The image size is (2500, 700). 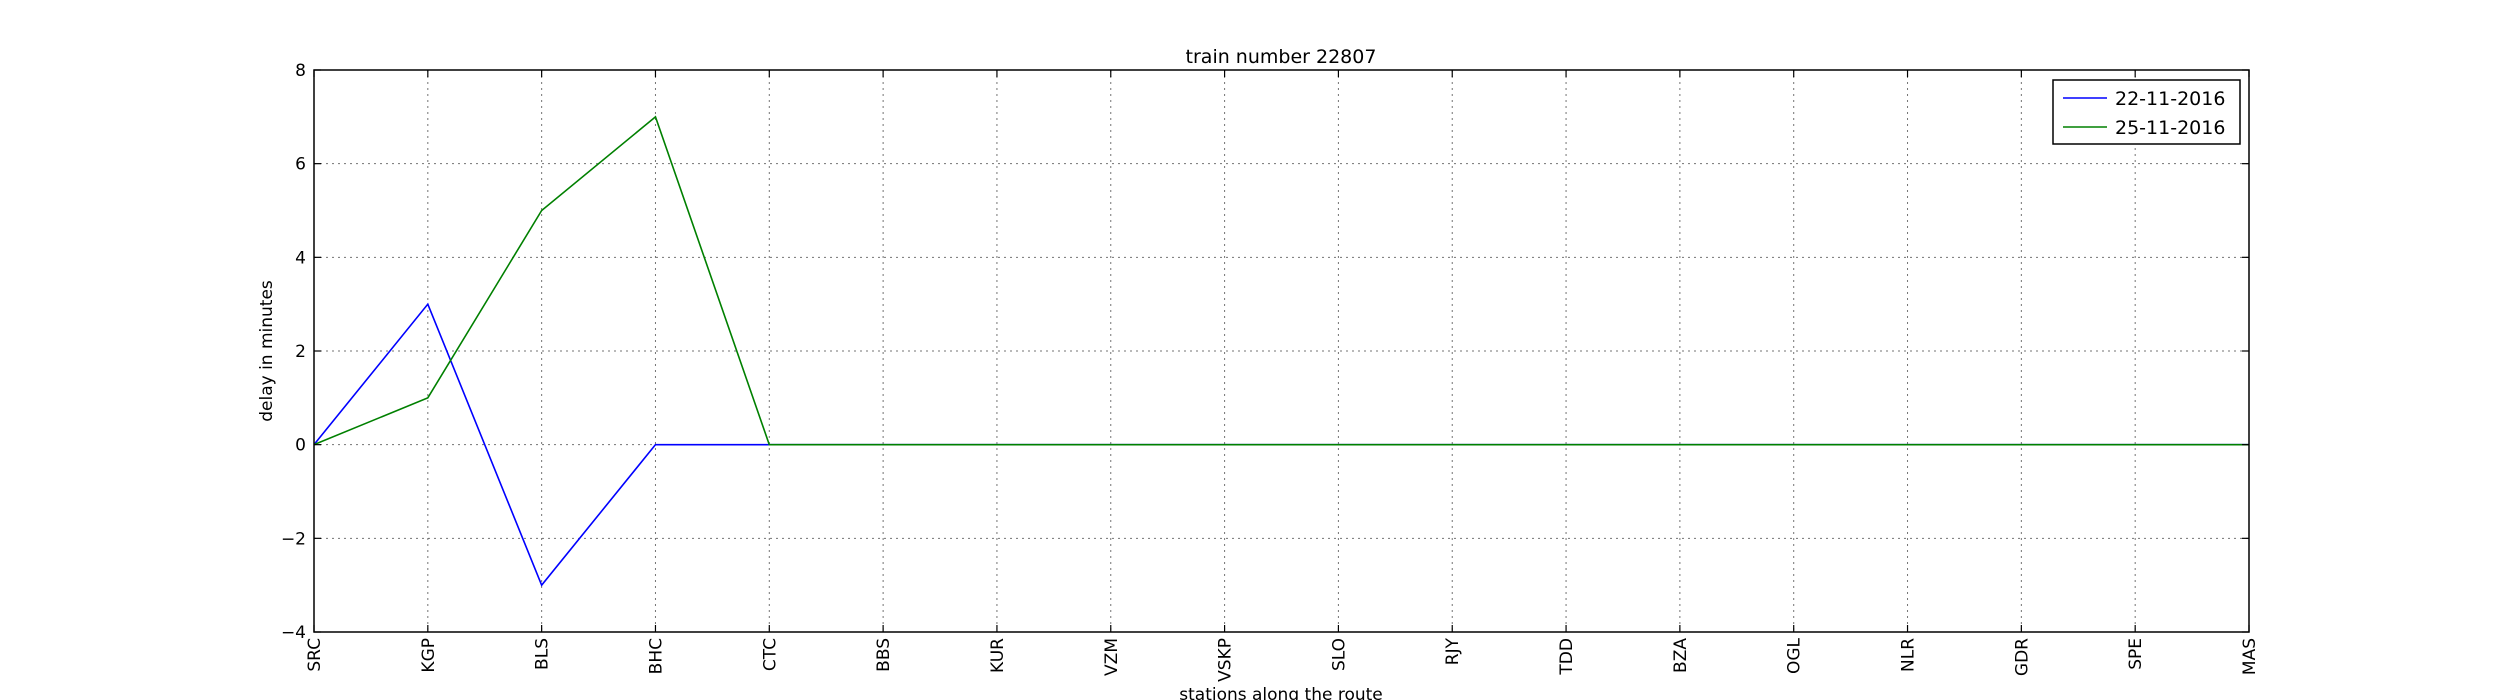 I want to click on x-tick-label: VZM, so click(x=1112, y=657).